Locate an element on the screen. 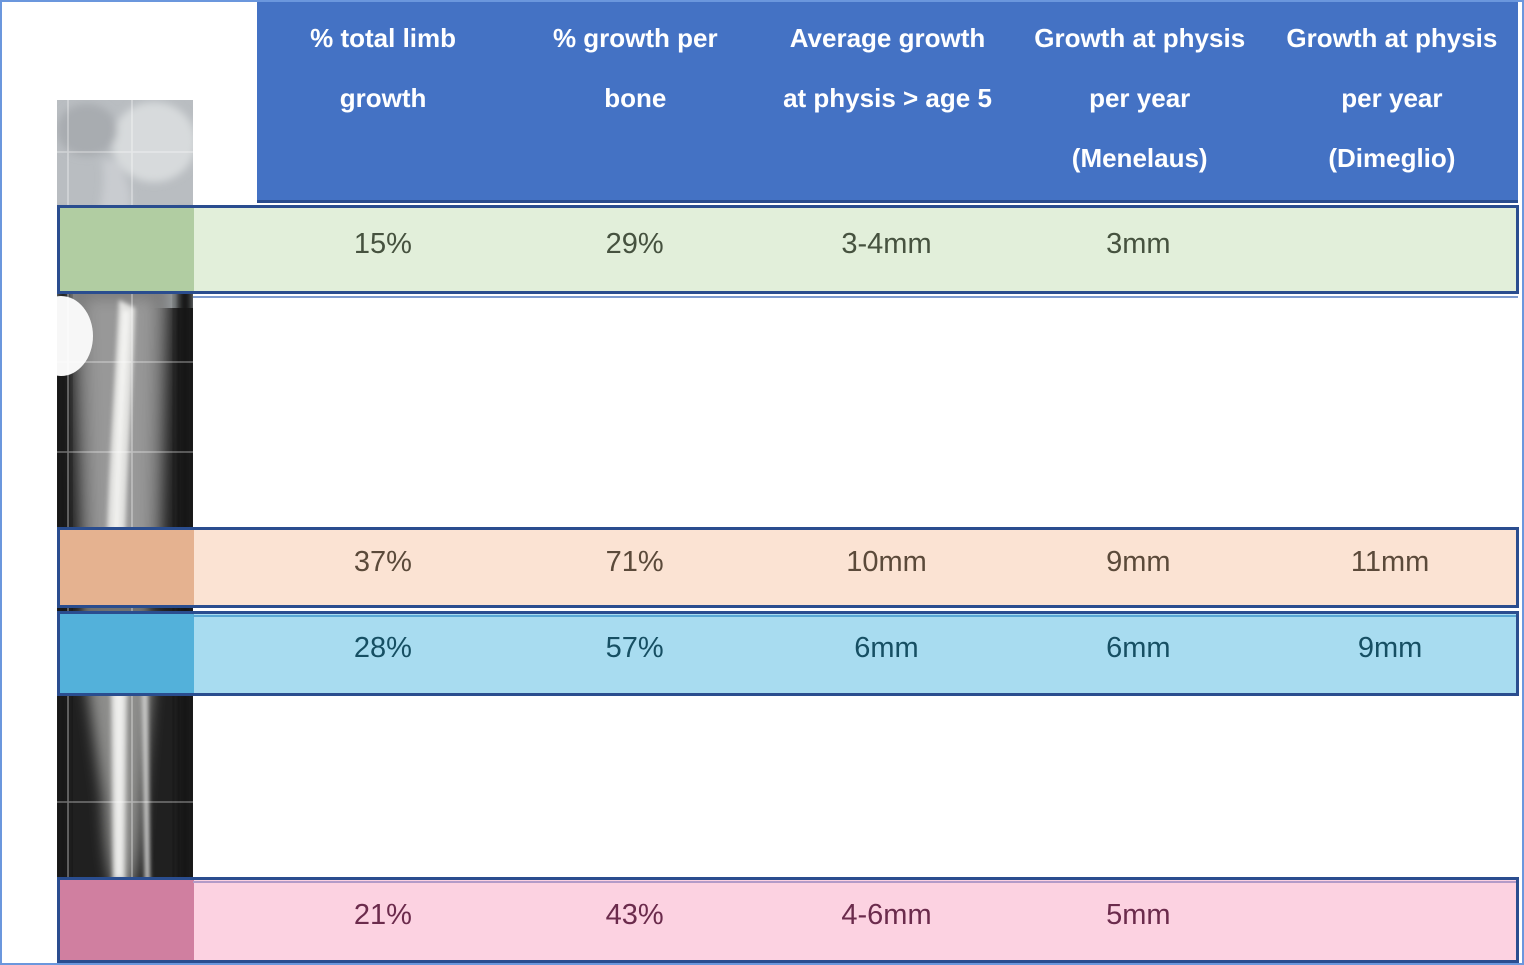 The image size is (1524, 965). xray-tint-overlay-pink is located at coordinates (127, 920).